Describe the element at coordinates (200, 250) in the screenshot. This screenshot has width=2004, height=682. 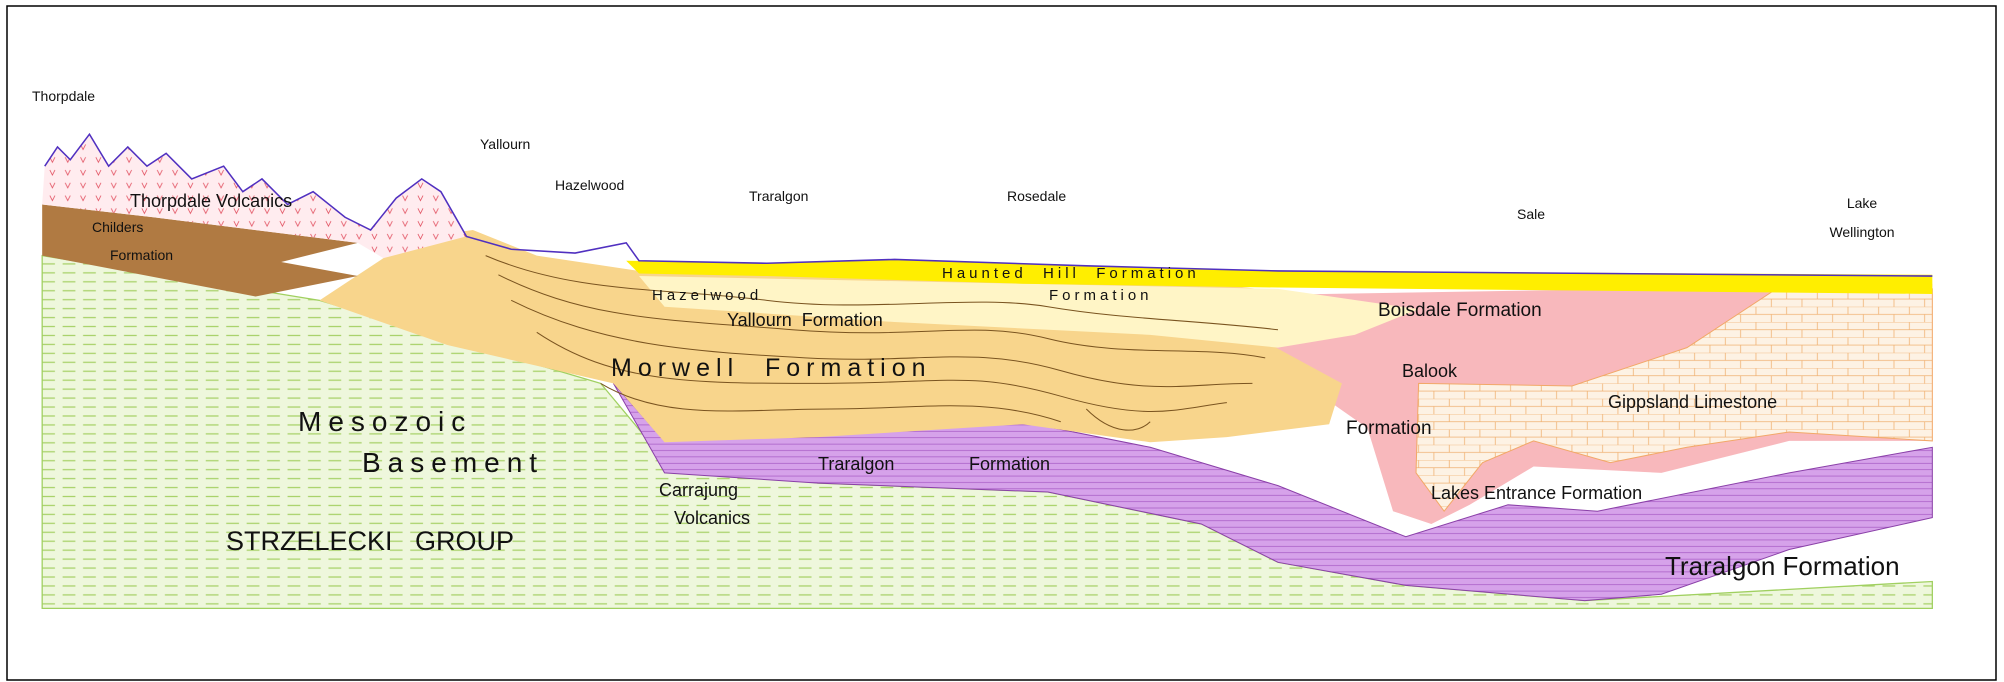
I see `childers` at that location.